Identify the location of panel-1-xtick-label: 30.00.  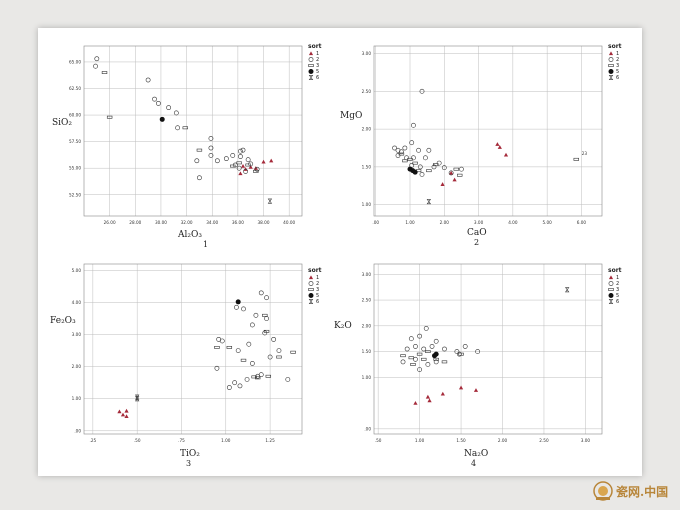
(161, 222).